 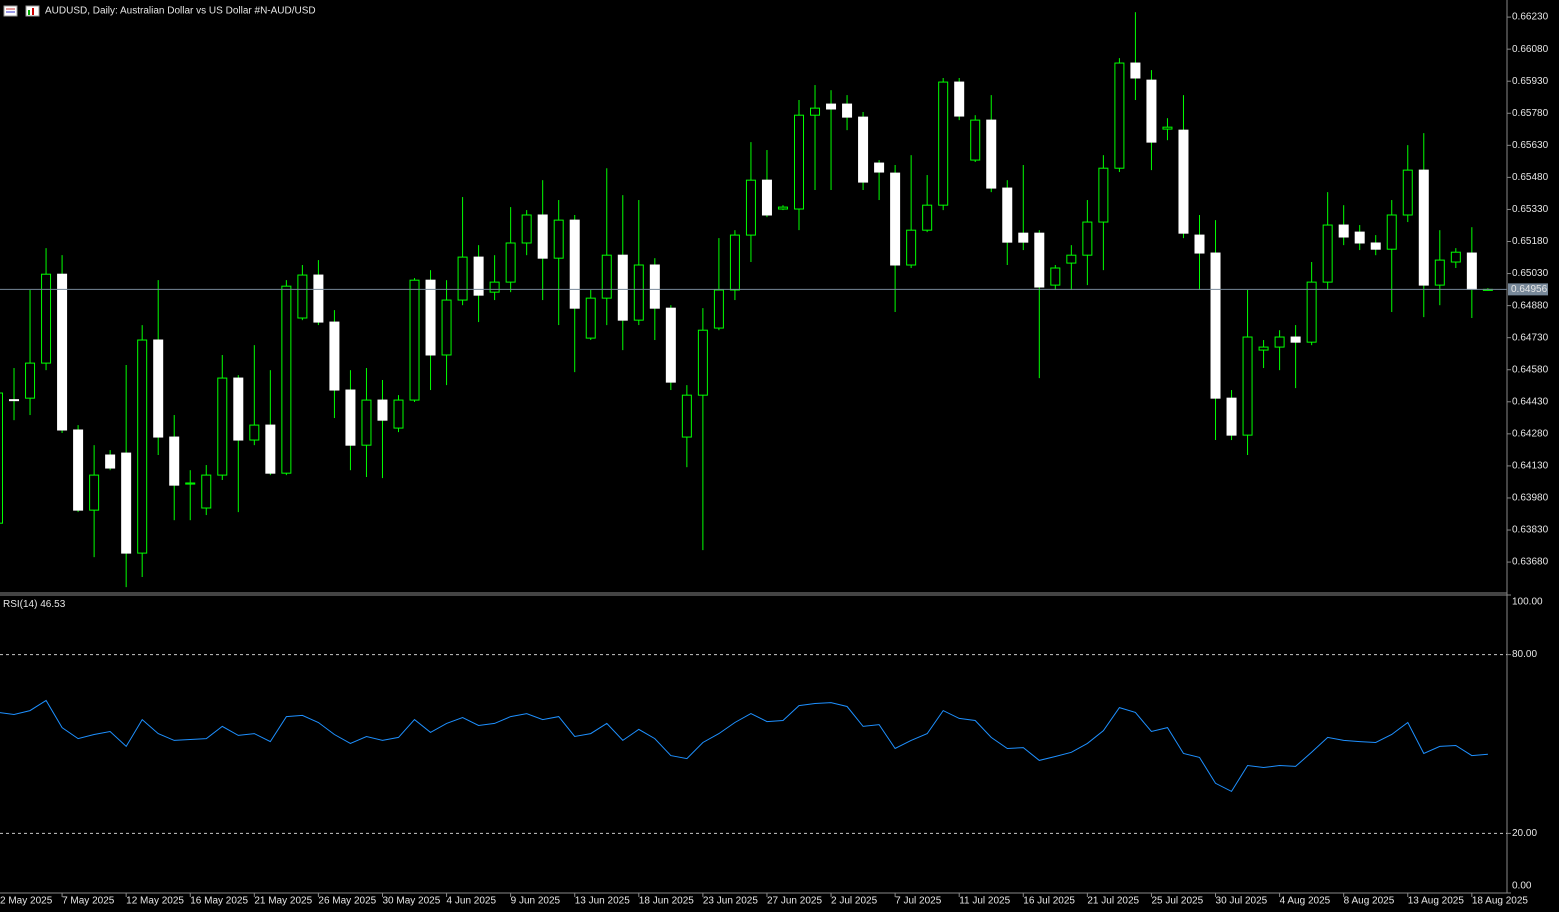 What do you see at coordinates (1527, 602) in the screenshot?
I see `y-tick-label: 100.00` at bounding box center [1527, 602].